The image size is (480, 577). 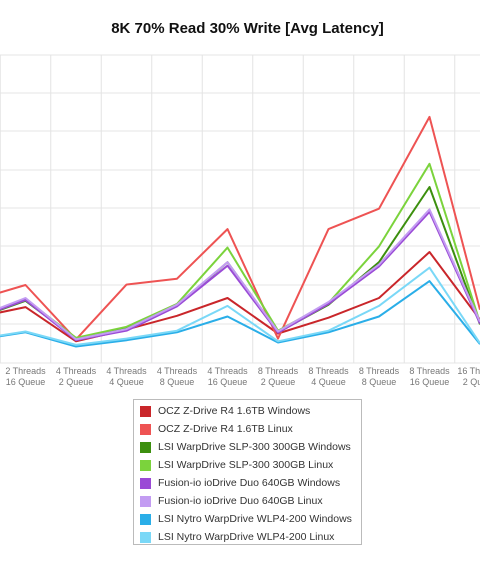 What do you see at coordinates (240, 501) in the screenshot?
I see `legend-label: Fusion-io ioDrive Duo 640GB Linux` at bounding box center [240, 501].